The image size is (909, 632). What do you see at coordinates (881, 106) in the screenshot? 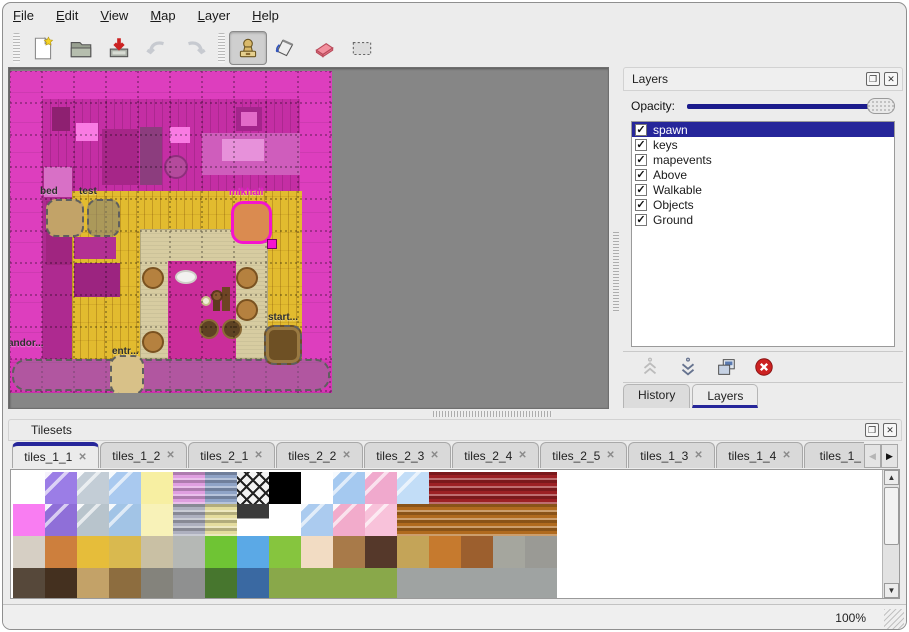
I see `slider-handle` at bounding box center [881, 106].